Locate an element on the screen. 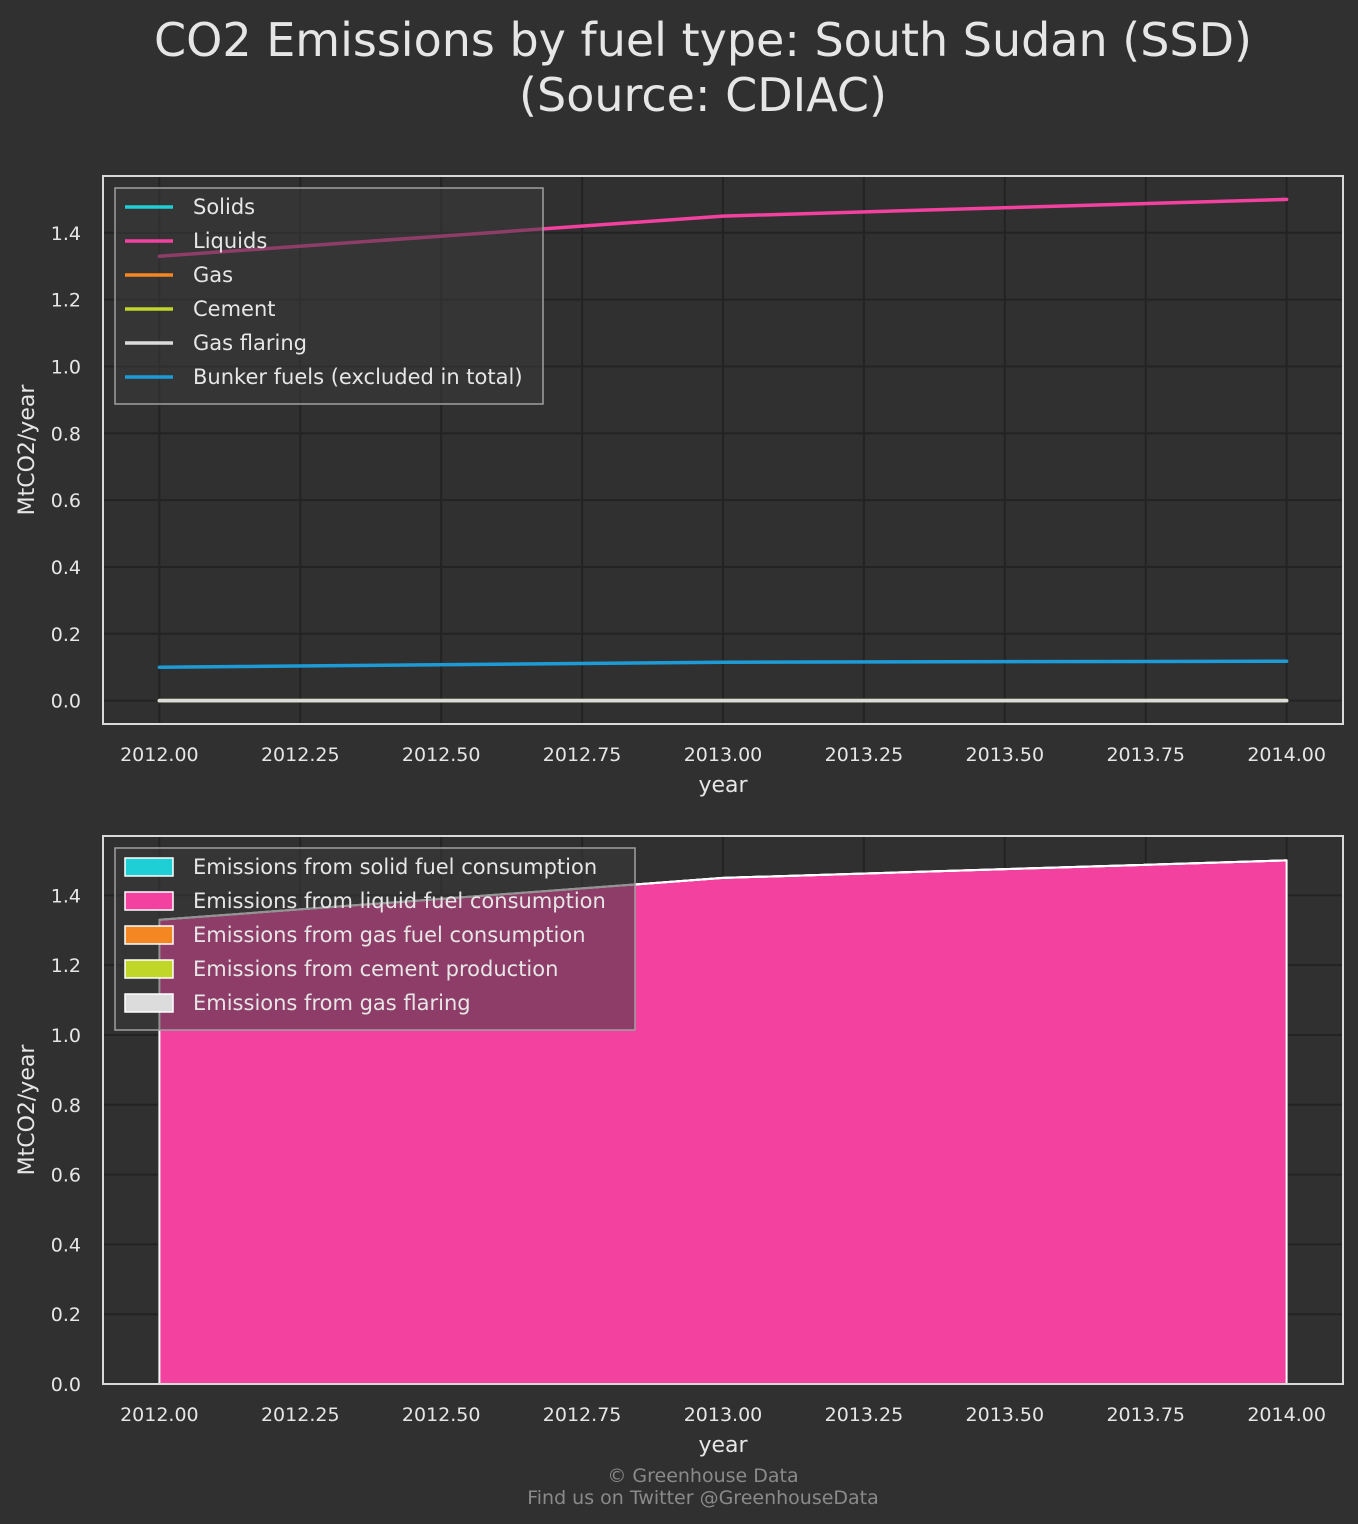 Image resolution: width=1358 pixels, height=1524 pixels. legend-entry: Bunker fuels (excluded in total) is located at coordinates (358, 377).